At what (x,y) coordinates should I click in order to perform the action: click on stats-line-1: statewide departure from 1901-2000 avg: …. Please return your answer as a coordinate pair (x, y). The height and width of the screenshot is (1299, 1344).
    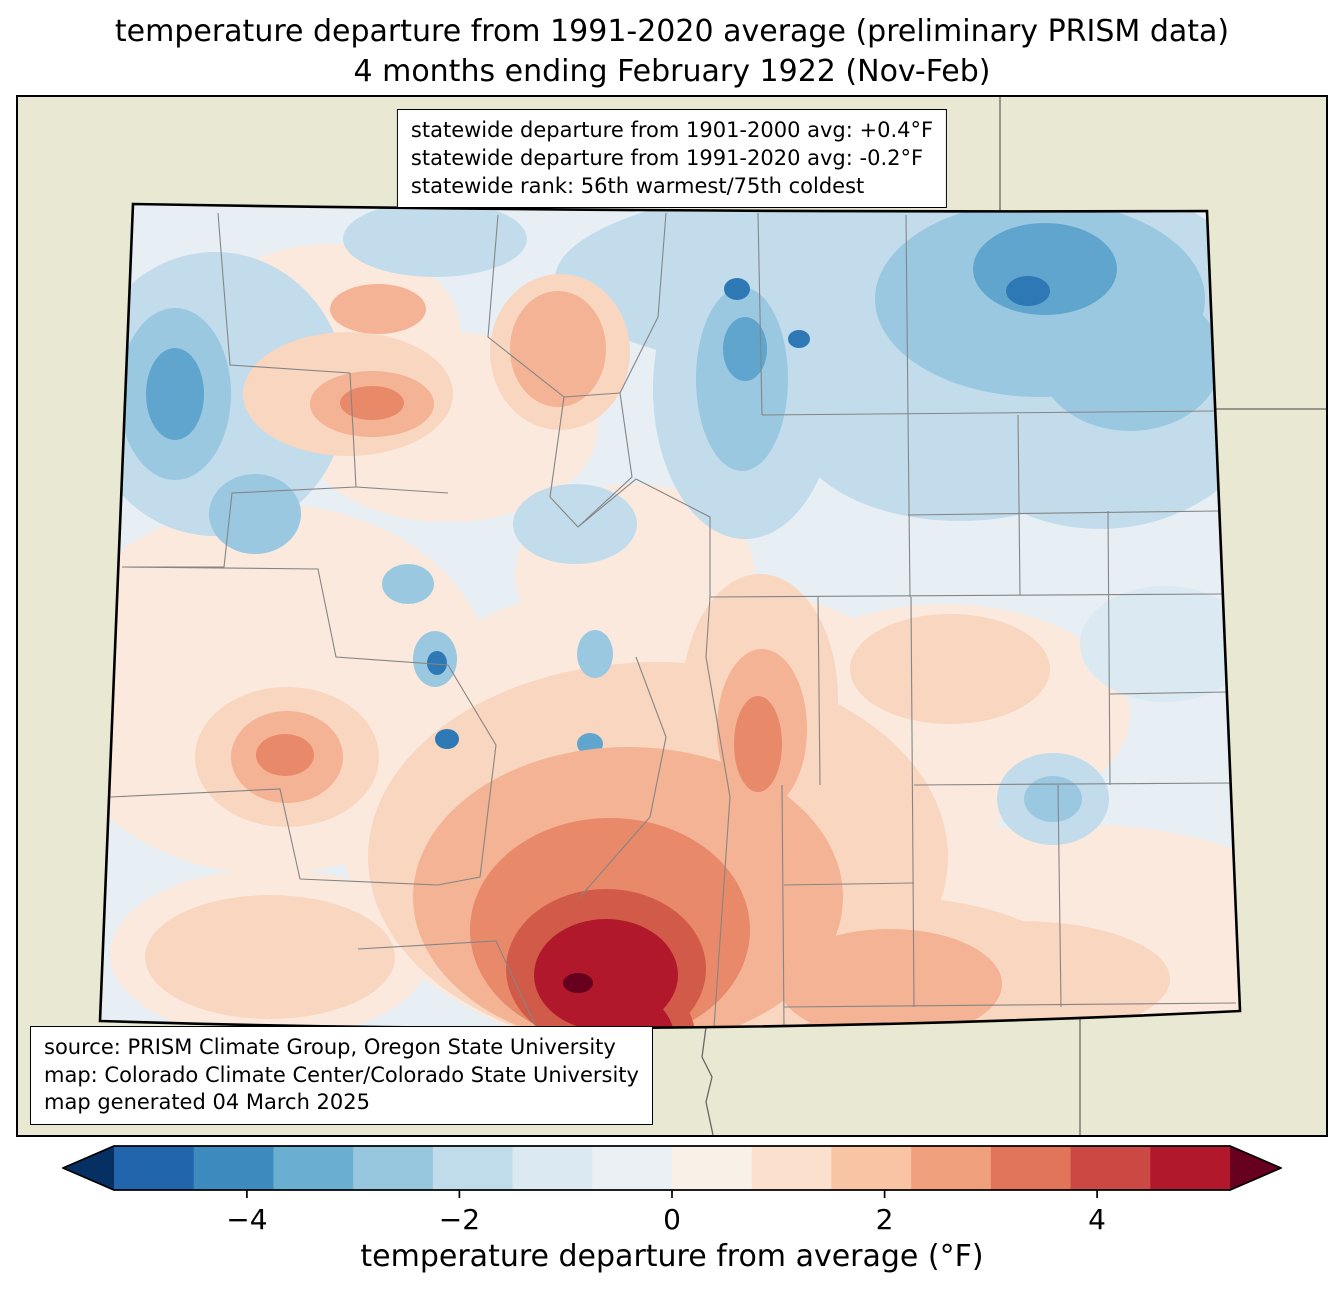
    Looking at the image, I should click on (672, 130).